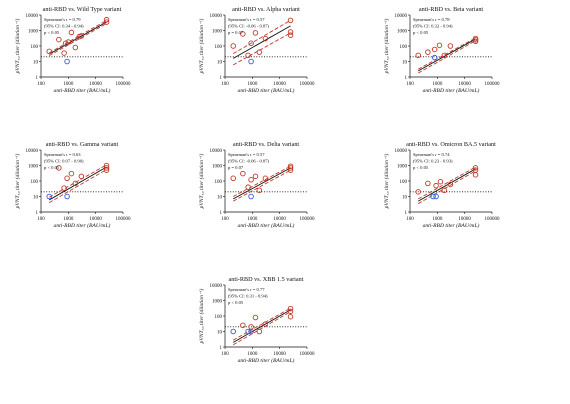 The height and width of the screenshot is (404, 570). I want to click on stats-text: Spearman's r = 0.63, so click(62, 154).